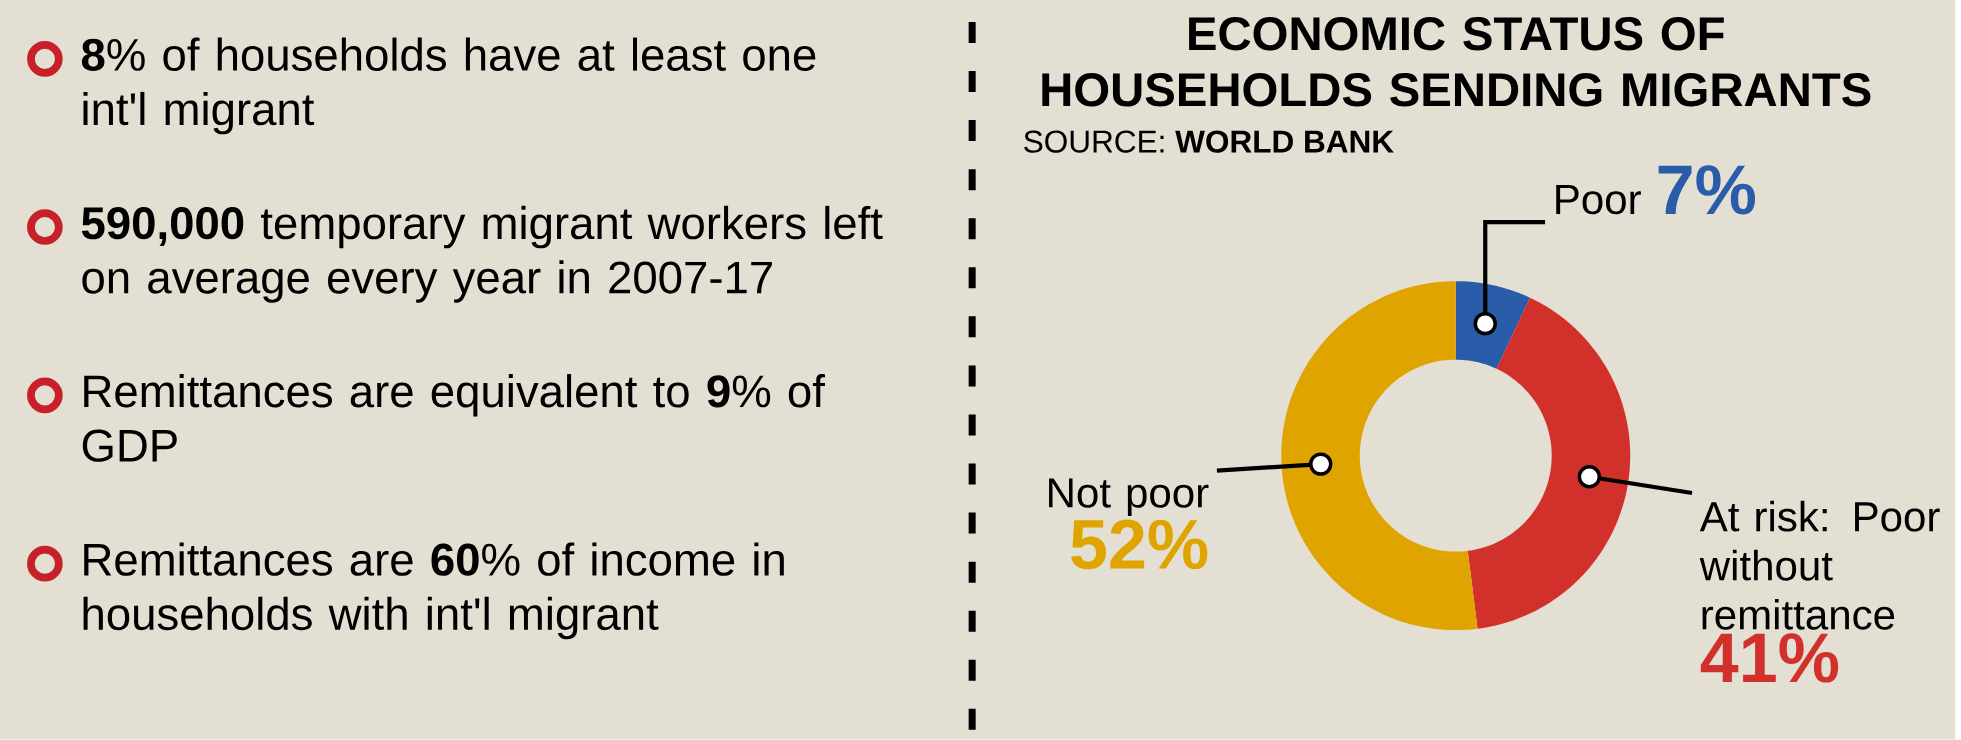  I want to click on text: 8% of households have at least one int'l migrant, so click(448, 86).